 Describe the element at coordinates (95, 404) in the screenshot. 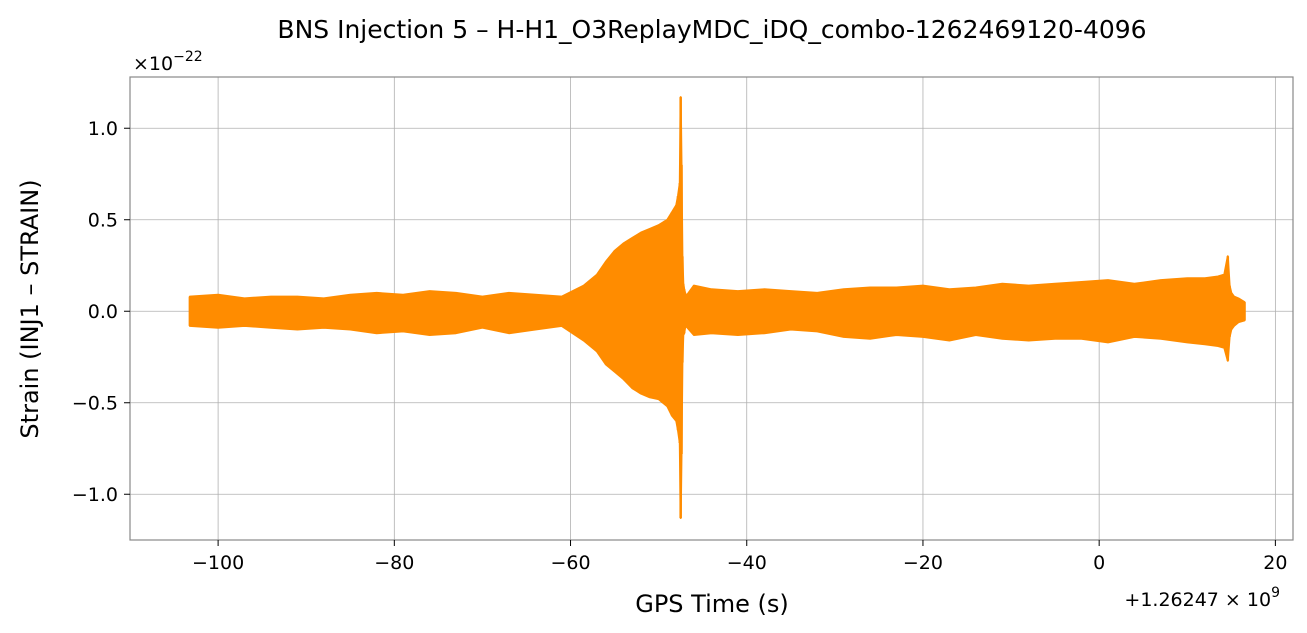

I see `y-tick-label: −0.5` at that location.